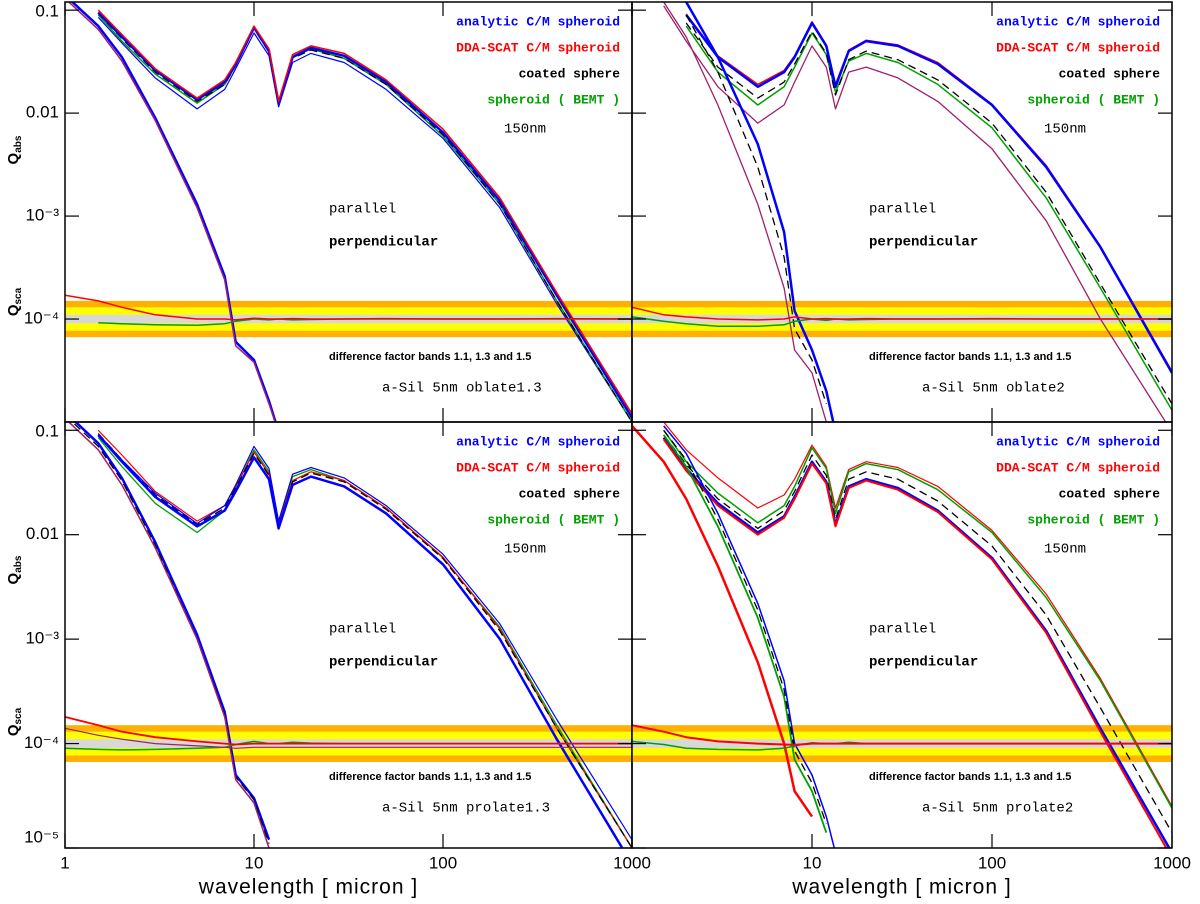 The width and height of the screenshot is (1200, 904). Describe the element at coordinates (466, 809) in the screenshot. I see `panel-label: a-Sil 5nm prolate1.3` at that location.